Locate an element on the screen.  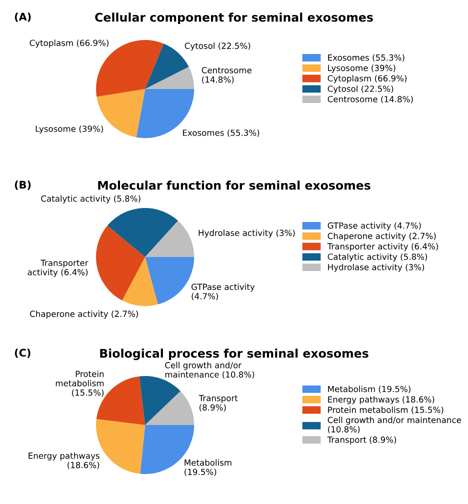
legend-label: Transport (8.9%) is located at coordinates (361, 440).